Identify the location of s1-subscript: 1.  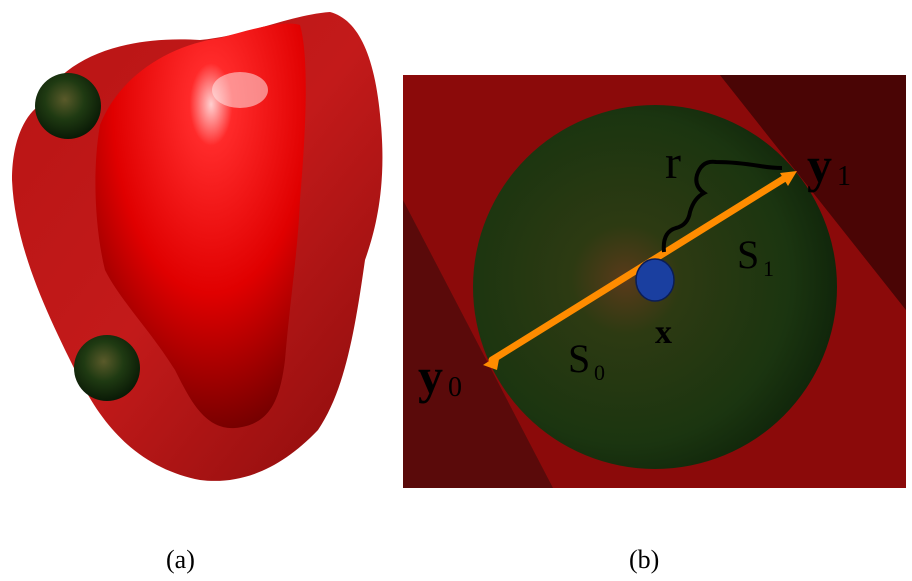
(768, 268).